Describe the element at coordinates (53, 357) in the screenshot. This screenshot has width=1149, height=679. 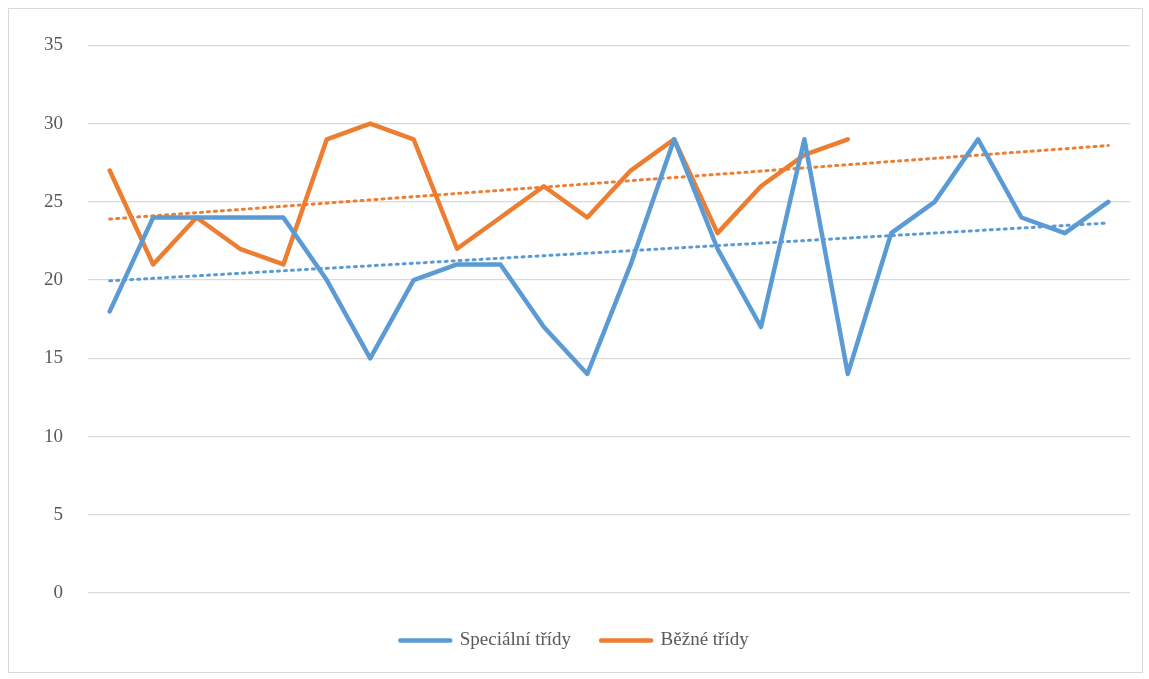
I see `y-tick-label: 15` at that location.